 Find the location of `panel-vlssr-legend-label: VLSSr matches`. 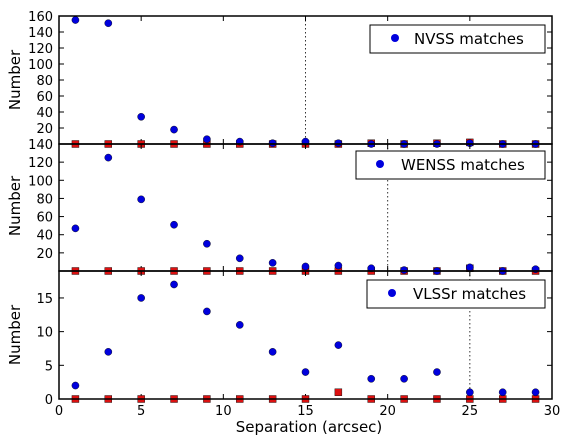

panel-vlssr-legend-label: VLSSr matches is located at coordinates (469, 294).